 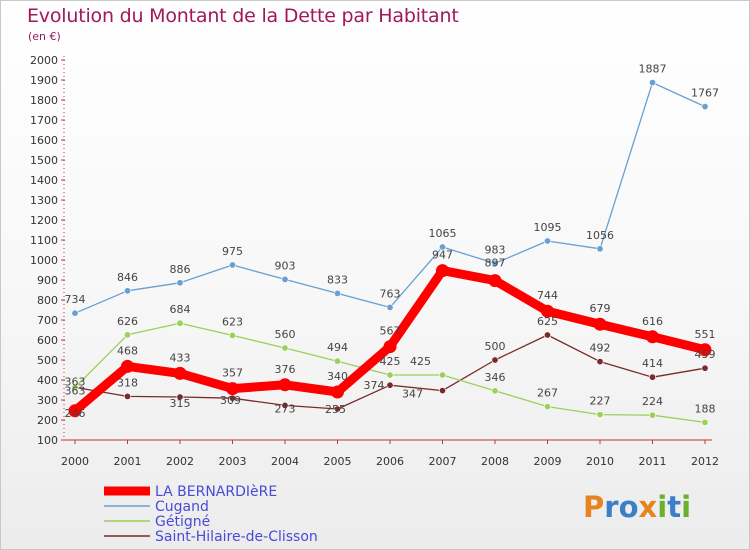 What do you see at coordinates (705, 408) in the screenshot?
I see `data-label-2: 188` at bounding box center [705, 408].